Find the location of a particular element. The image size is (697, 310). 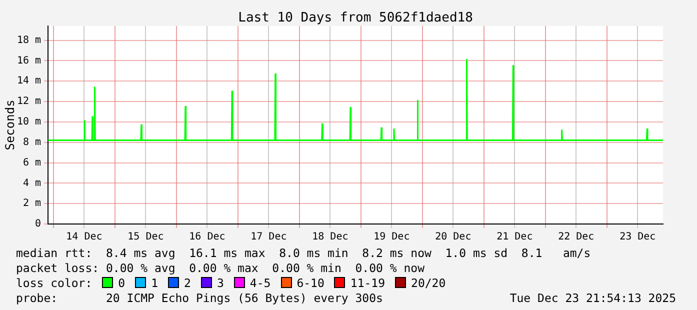

text: Tue Dec 23 21:54:13 2025 is located at coordinates (593, 298).